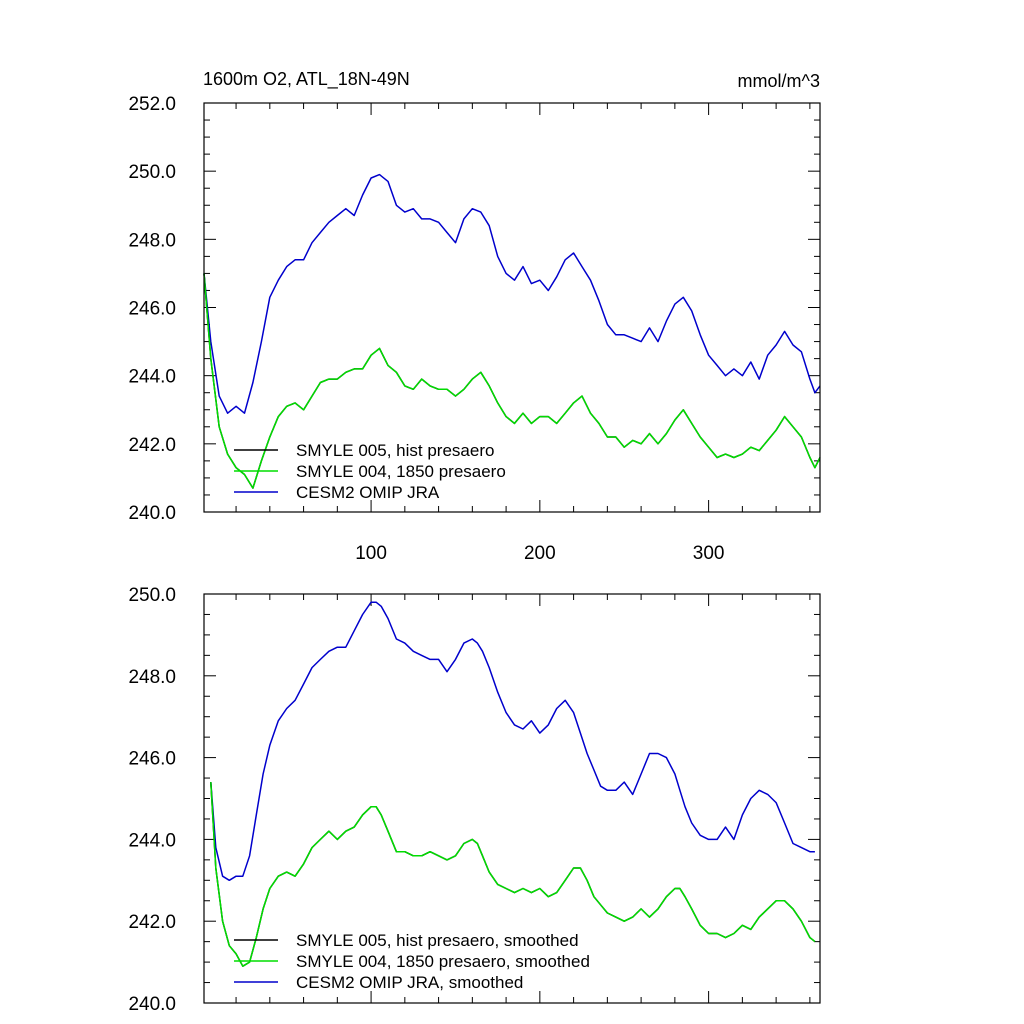 Image resolution: width=1024 pixels, height=1024 pixels. Describe the element at coordinates (443, 961) in the screenshot. I see `legend-label: SMYLE 004, 1850 presaero, smoothed` at that location.